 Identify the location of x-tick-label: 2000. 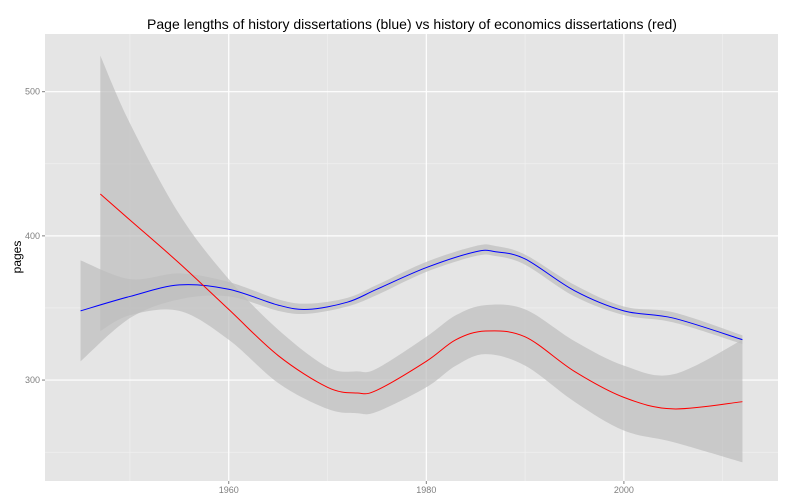
(624, 490).